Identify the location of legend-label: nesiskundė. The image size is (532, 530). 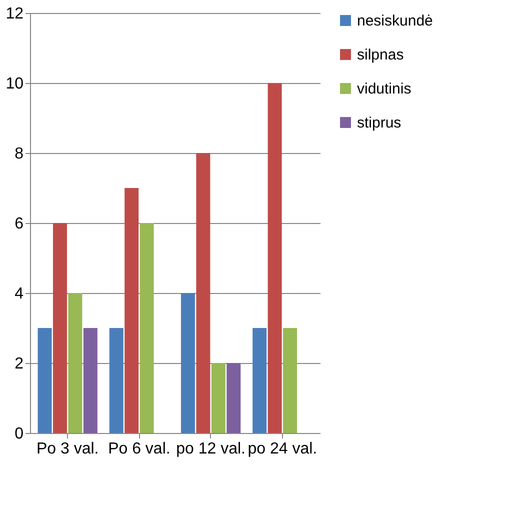
(395, 21).